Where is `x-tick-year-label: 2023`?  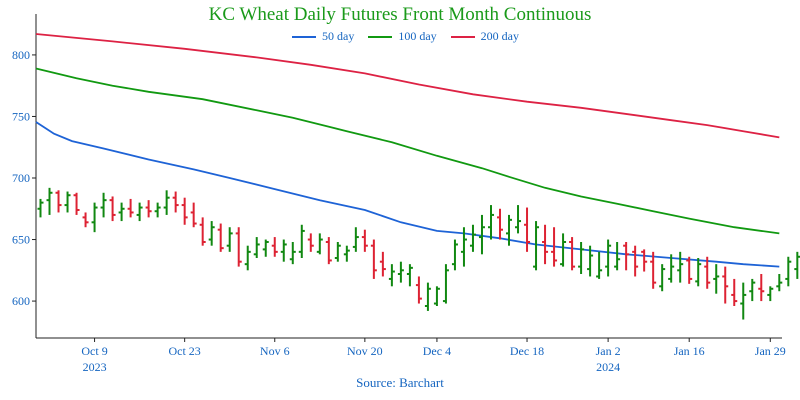
x-tick-year-label: 2023 is located at coordinates (95, 367).